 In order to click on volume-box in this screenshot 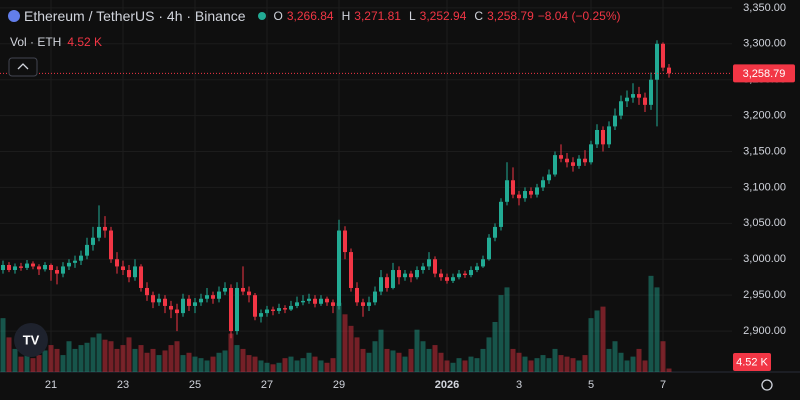, I will do `click(752, 362)`.